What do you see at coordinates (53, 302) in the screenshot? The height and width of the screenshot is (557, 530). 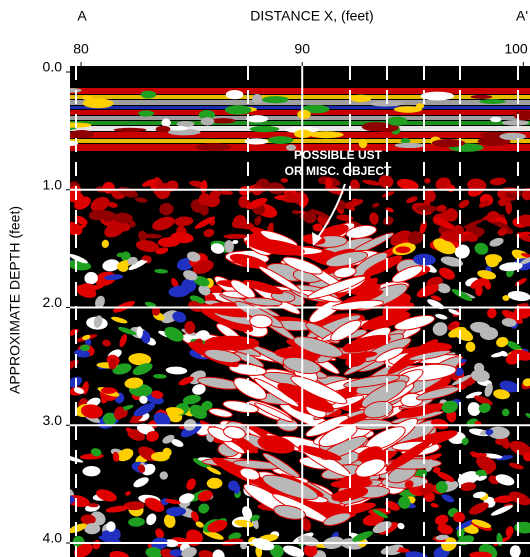 I see `y-tick-label: 2.0` at bounding box center [53, 302].